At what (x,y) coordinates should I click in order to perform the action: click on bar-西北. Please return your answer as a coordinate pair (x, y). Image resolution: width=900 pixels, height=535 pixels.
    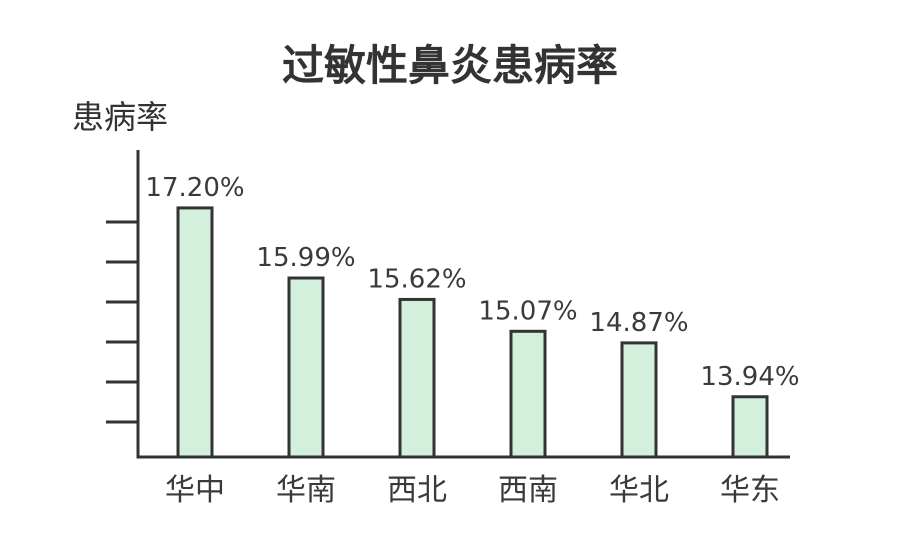
    Looking at the image, I should click on (417, 378).